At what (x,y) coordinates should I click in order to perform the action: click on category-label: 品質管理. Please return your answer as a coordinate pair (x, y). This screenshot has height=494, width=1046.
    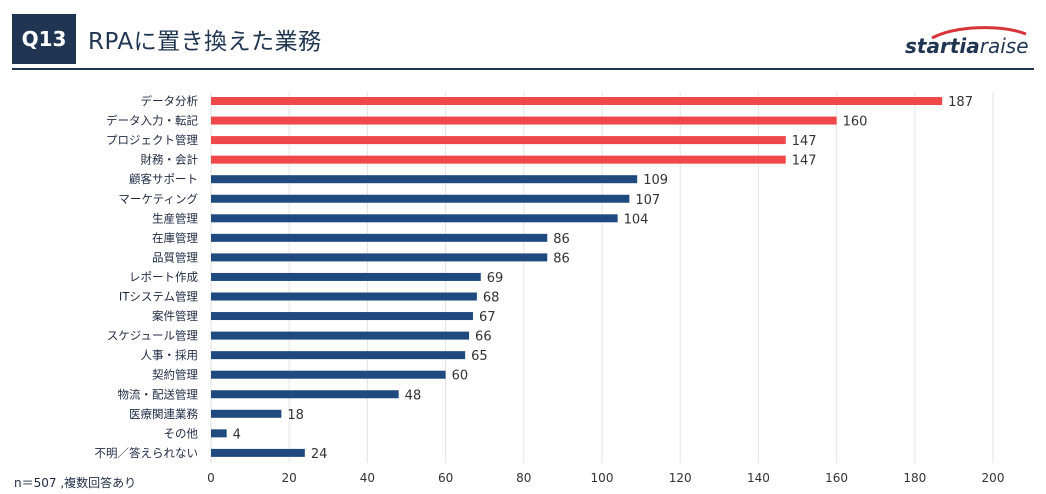
    Looking at the image, I should click on (175, 257).